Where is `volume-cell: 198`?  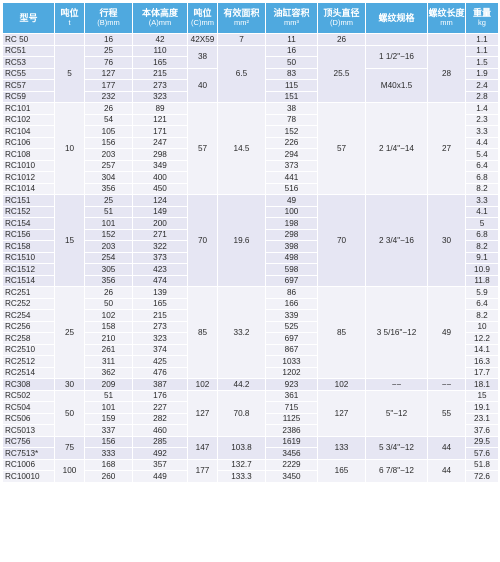
volume-cell: 198 is located at coordinates (291, 223).